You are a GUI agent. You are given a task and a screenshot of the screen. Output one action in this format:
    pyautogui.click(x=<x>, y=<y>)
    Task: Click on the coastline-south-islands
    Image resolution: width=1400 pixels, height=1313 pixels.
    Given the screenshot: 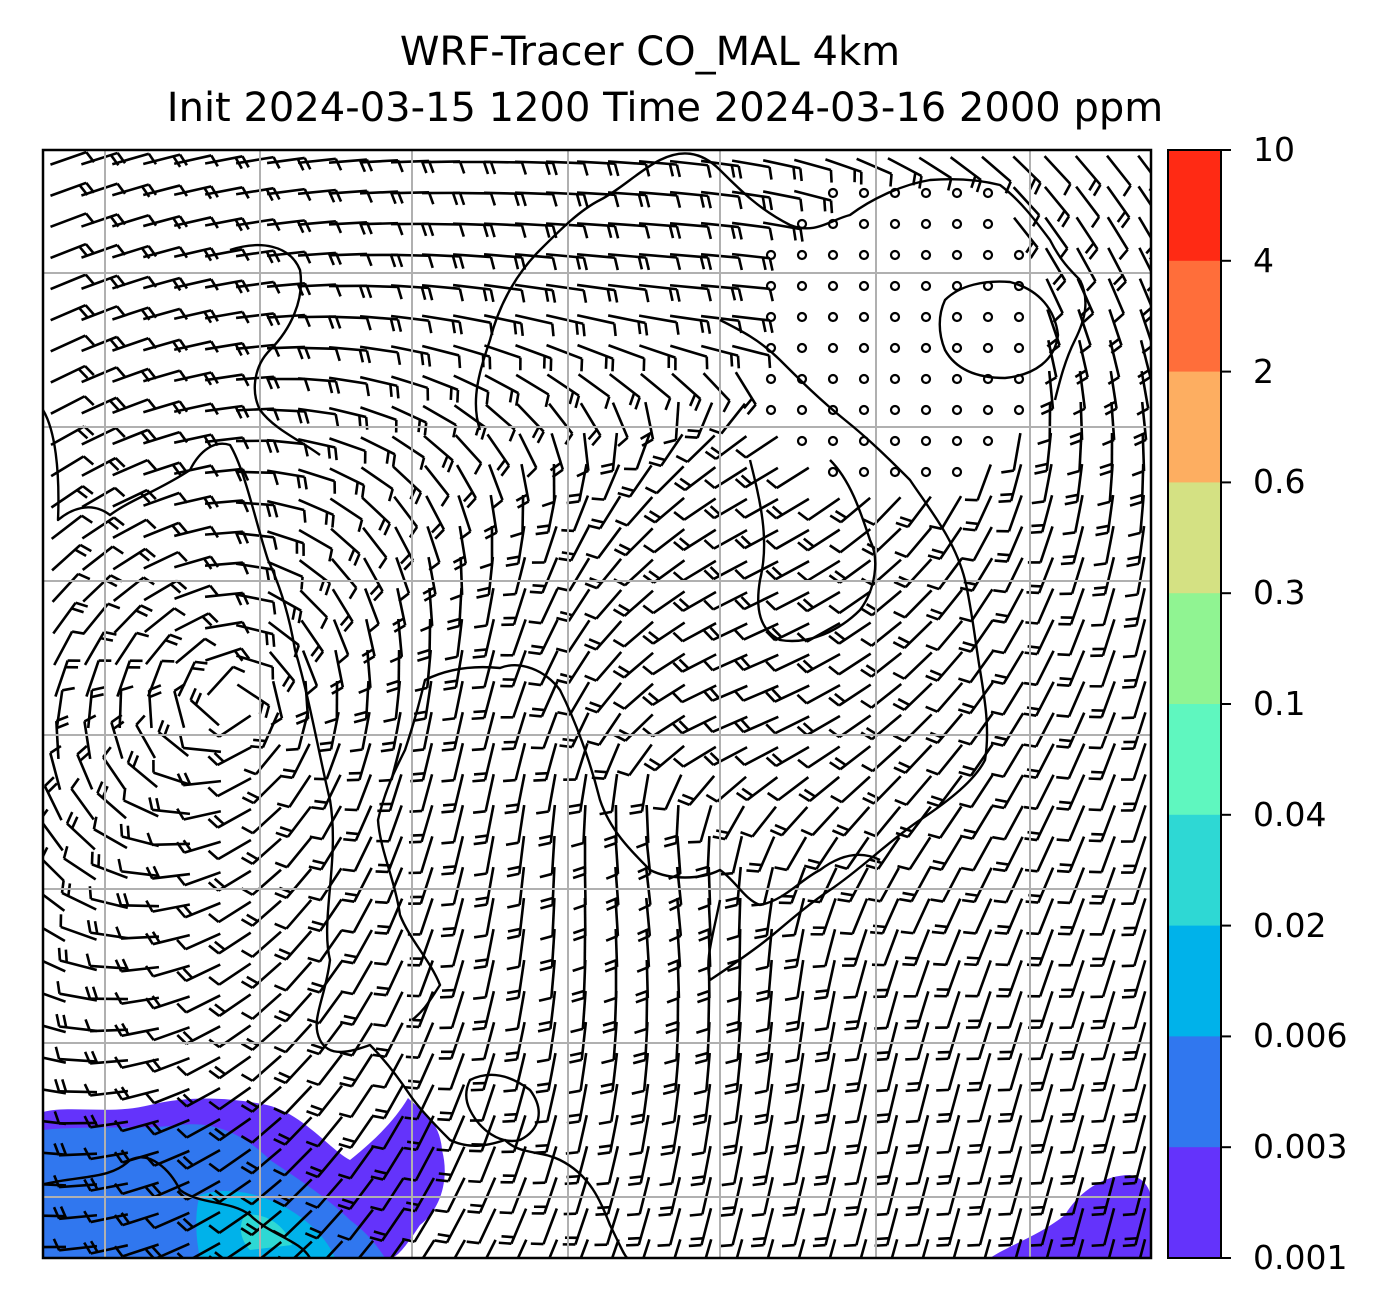 What is the action you would take?
    pyautogui.click(x=502, y=1108)
    